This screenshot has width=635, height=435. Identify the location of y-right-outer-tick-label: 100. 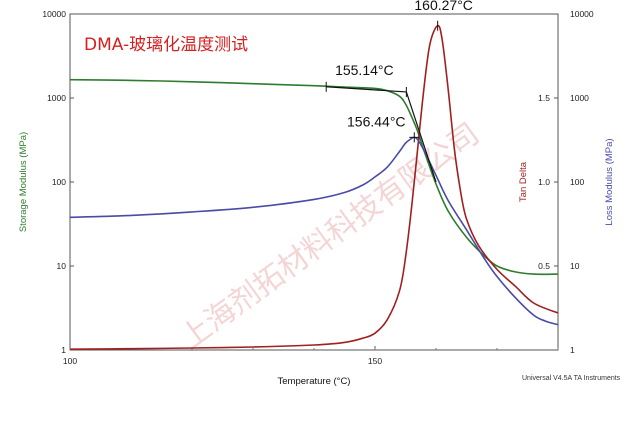
(577, 182).